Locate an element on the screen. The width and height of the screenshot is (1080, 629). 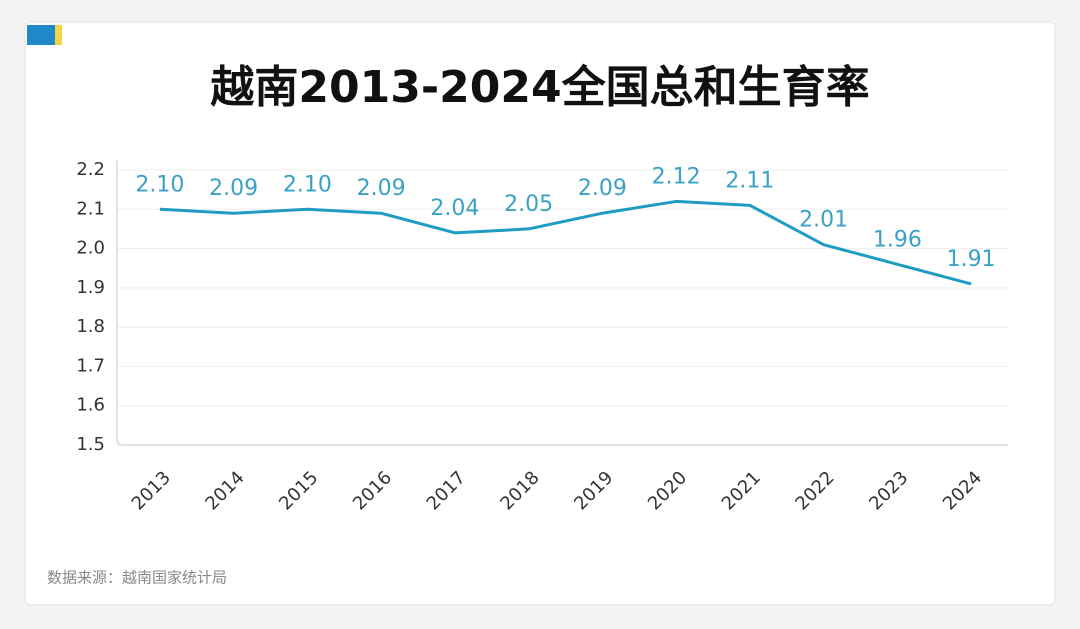
data-label: 2.01 is located at coordinates (823, 220).